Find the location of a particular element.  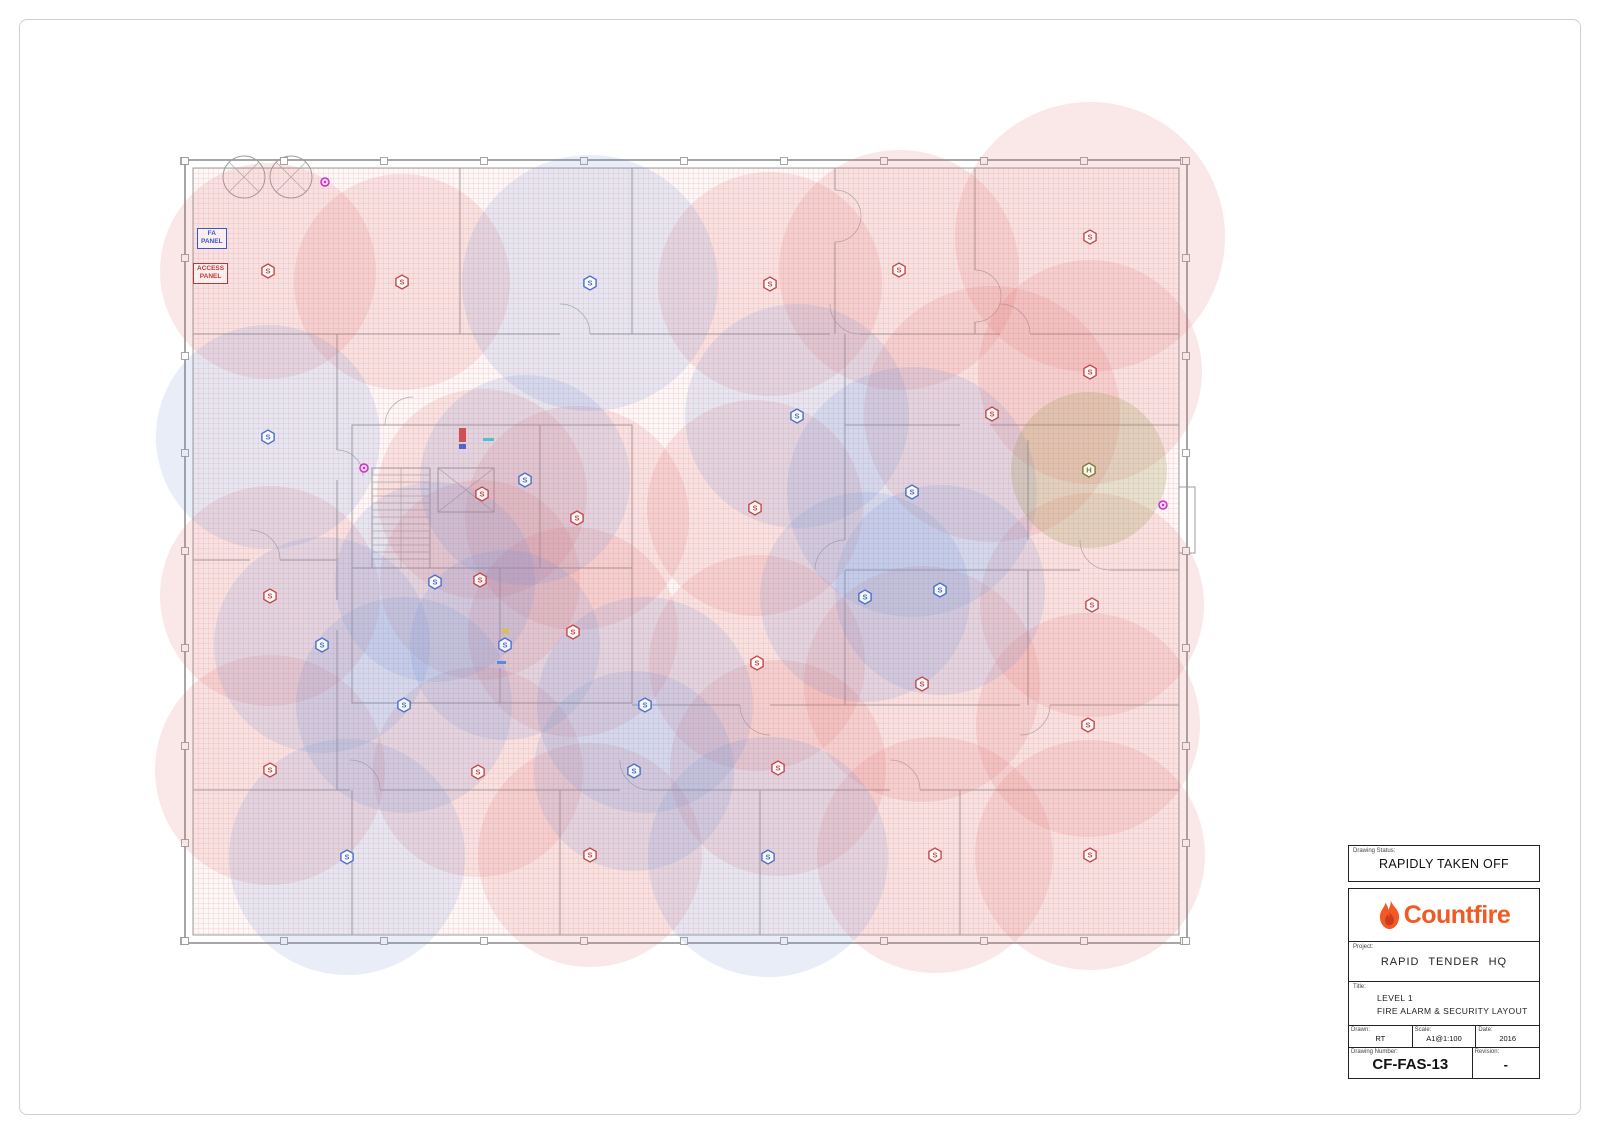

drawing-number-cell: Drawing Number: CF-FAS-13 is located at coordinates (1411, 1063).